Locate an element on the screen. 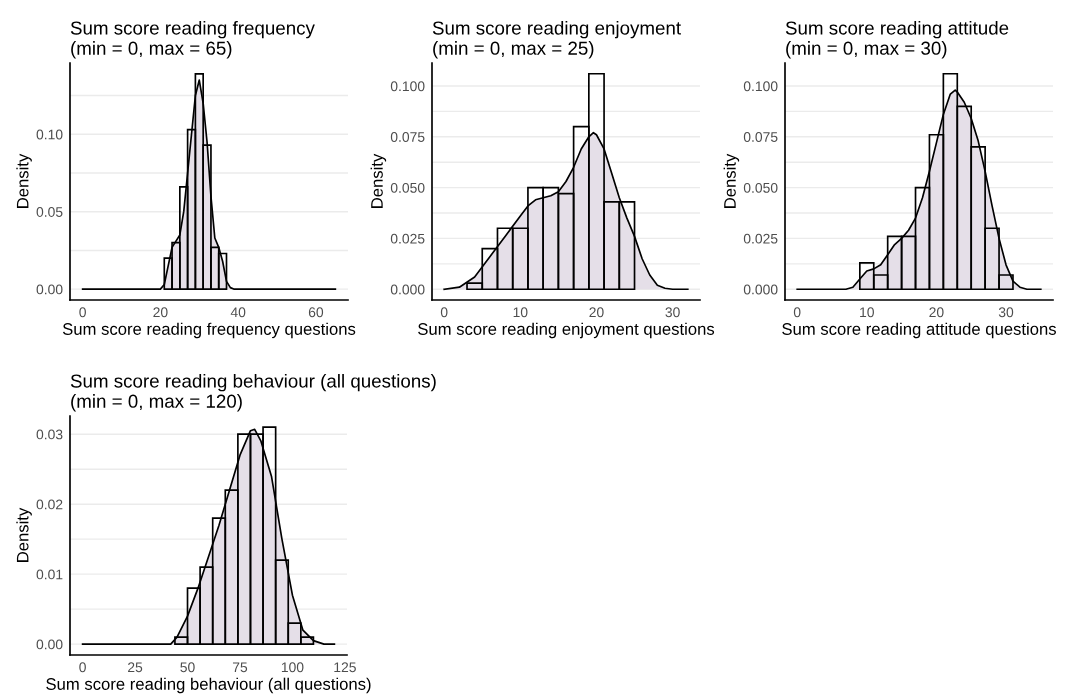 This screenshot has height=699, width=1068. x-axis-title: Sum score reading behaviour (all questions) is located at coordinates (208, 685).